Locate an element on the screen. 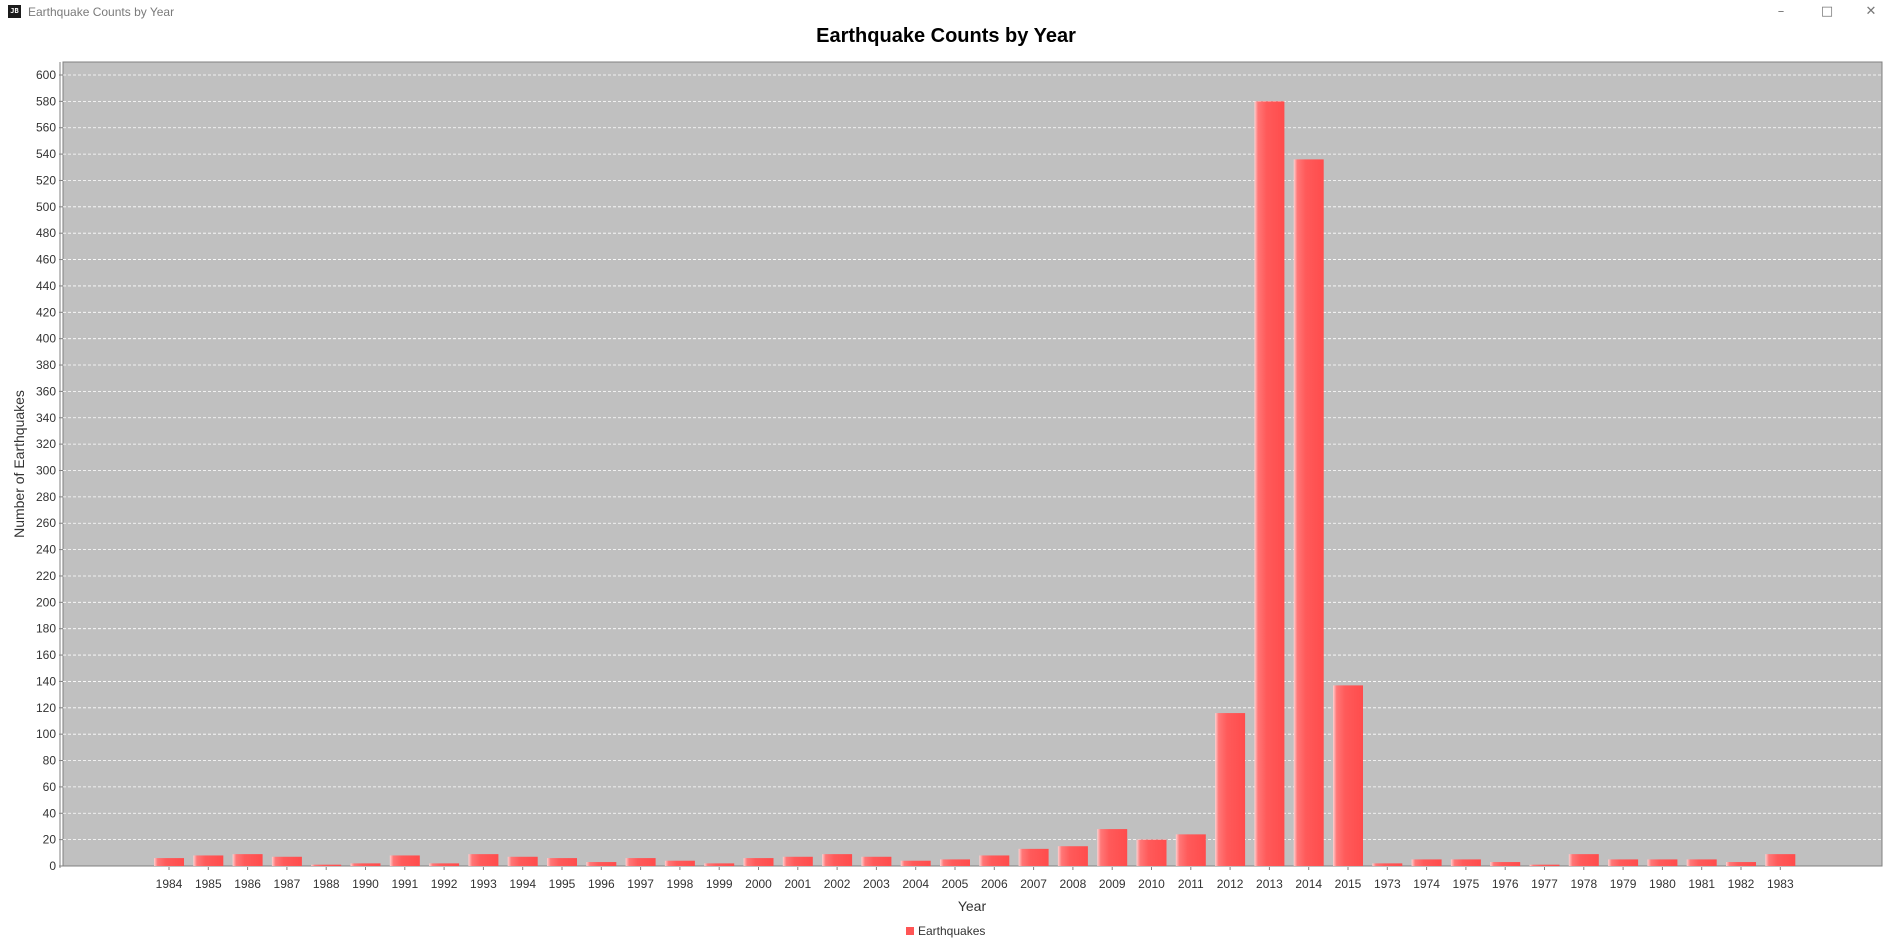 This screenshot has width=1893, height=942. y-tick-label: 360 is located at coordinates (46, 391).